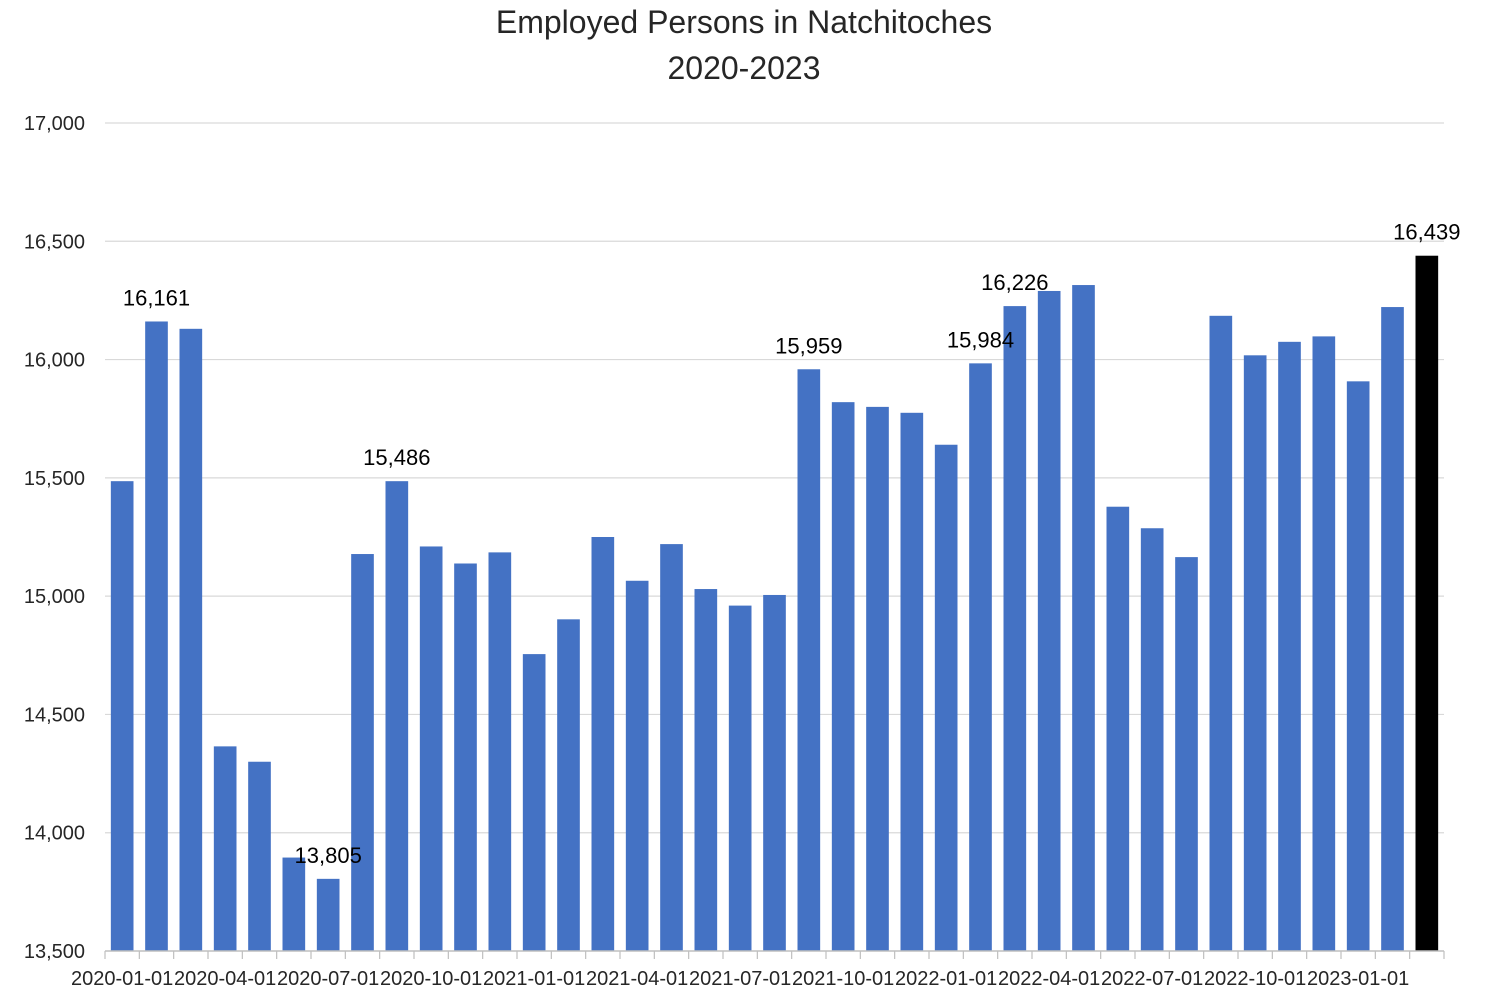 Image resolution: width=1488 pixels, height=993 pixels. Describe the element at coordinates (54, 361) in the screenshot. I see `y-tick-label: 16,000` at that location.